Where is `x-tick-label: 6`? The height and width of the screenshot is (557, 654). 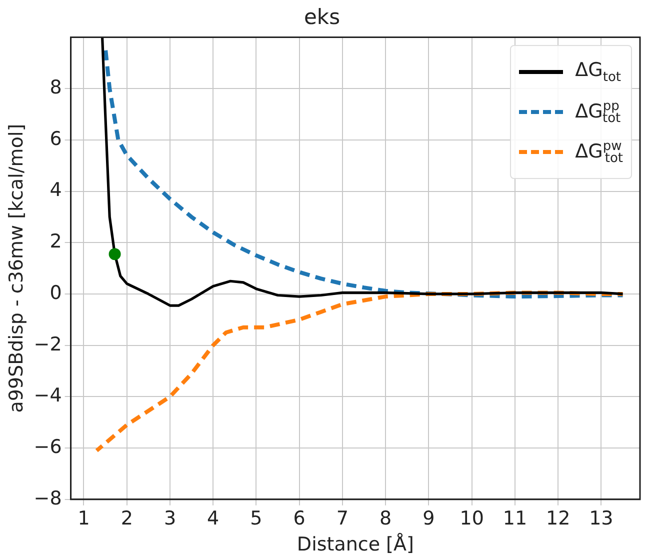
x-tick-label: 6 is located at coordinates (299, 519).